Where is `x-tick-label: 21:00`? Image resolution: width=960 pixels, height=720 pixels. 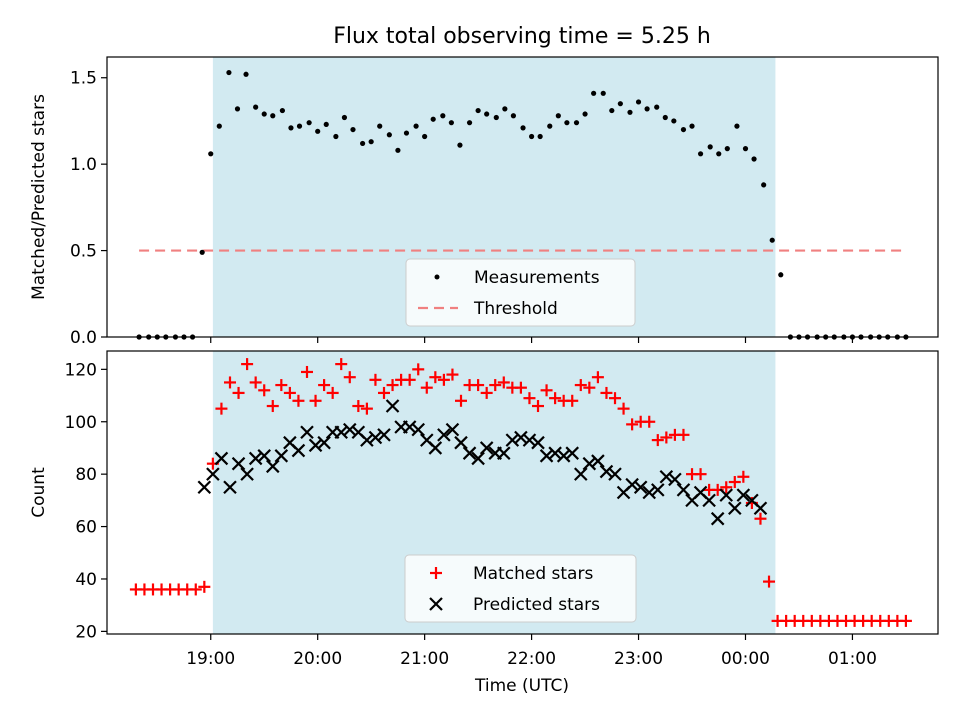
x-tick-label: 21:00 is located at coordinates (424, 659).